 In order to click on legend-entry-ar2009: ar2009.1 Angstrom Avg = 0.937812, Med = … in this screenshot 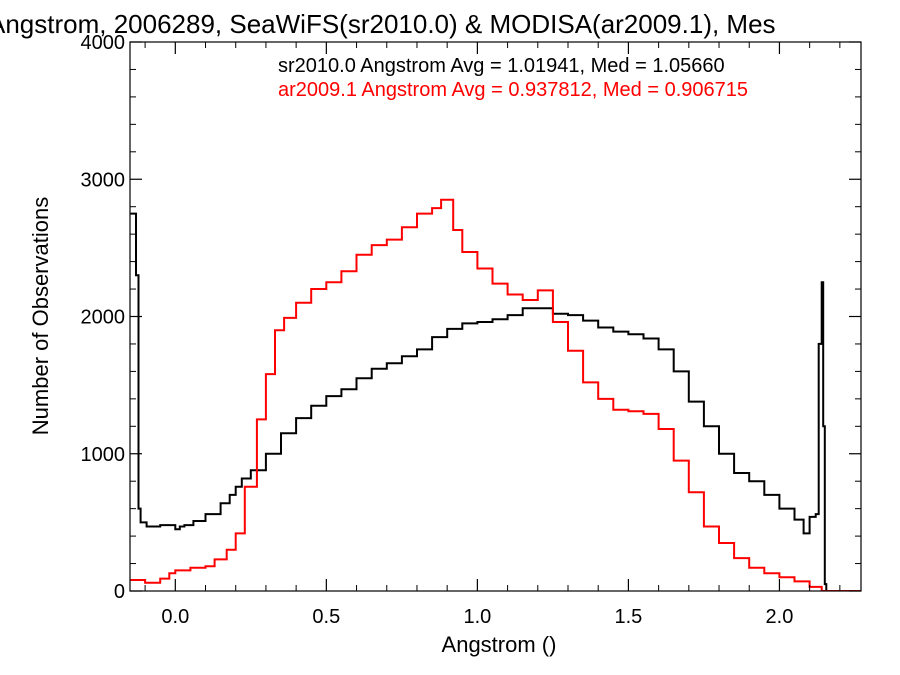, I will do `click(513, 90)`.